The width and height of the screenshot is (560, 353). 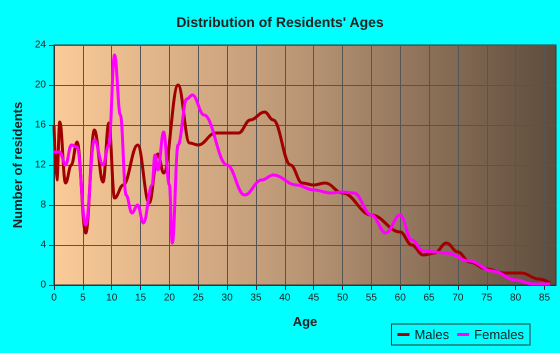 What do you see at coordinates (170, 298) in the screenshot?
I see `x-tick-label: 20` at bounding box center [170, 298].